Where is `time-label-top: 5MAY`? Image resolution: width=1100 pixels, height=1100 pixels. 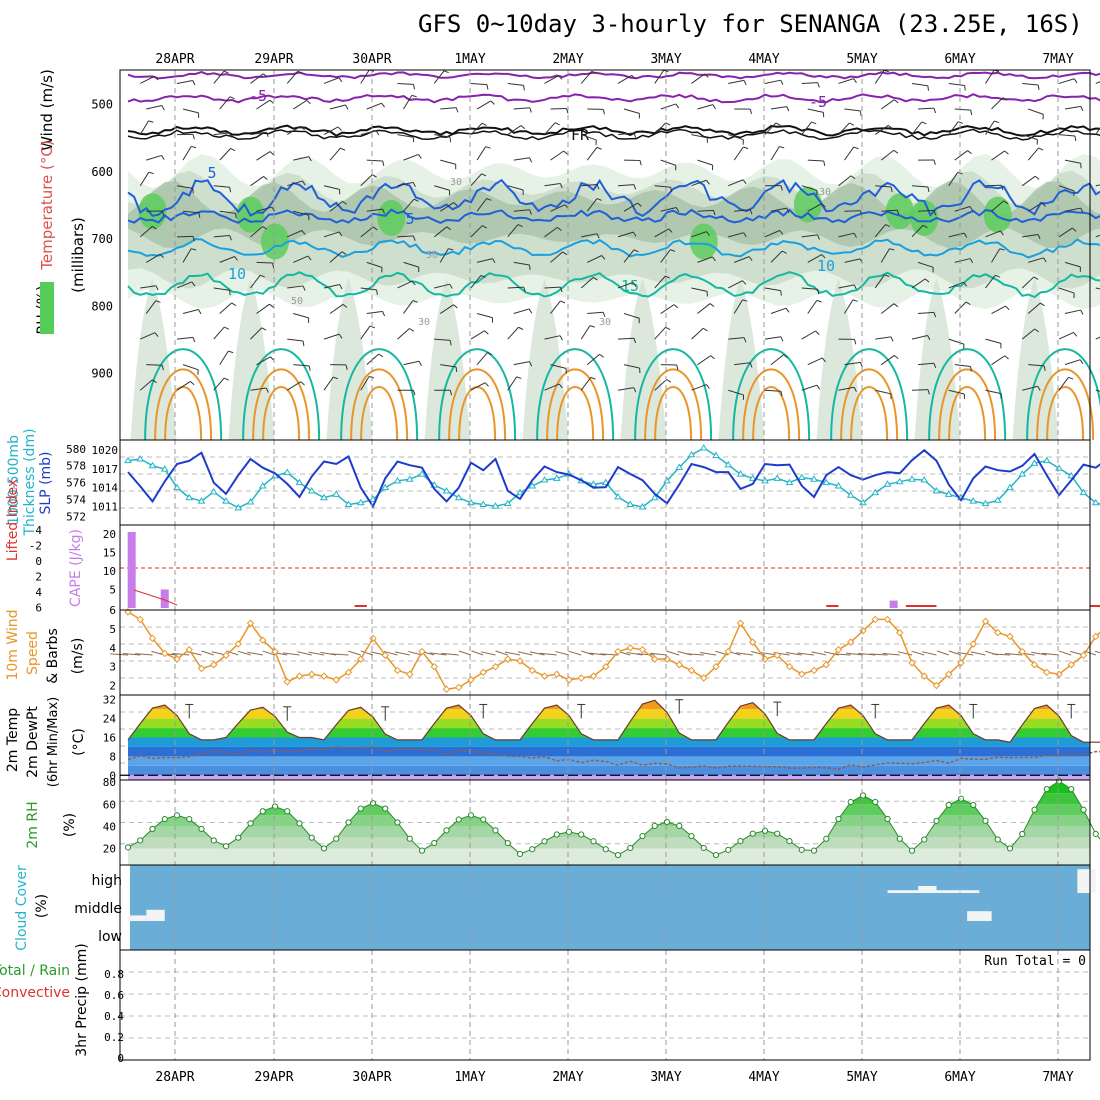 time-label-top: 5MAY is located at coordinates (861, 59).